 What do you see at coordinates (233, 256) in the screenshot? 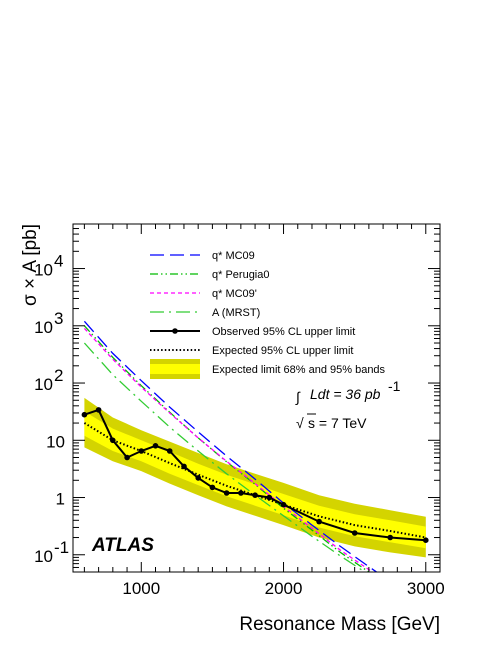
I see `legend-label-q-mc09: q* MC09` at bounding box center [233, 256].